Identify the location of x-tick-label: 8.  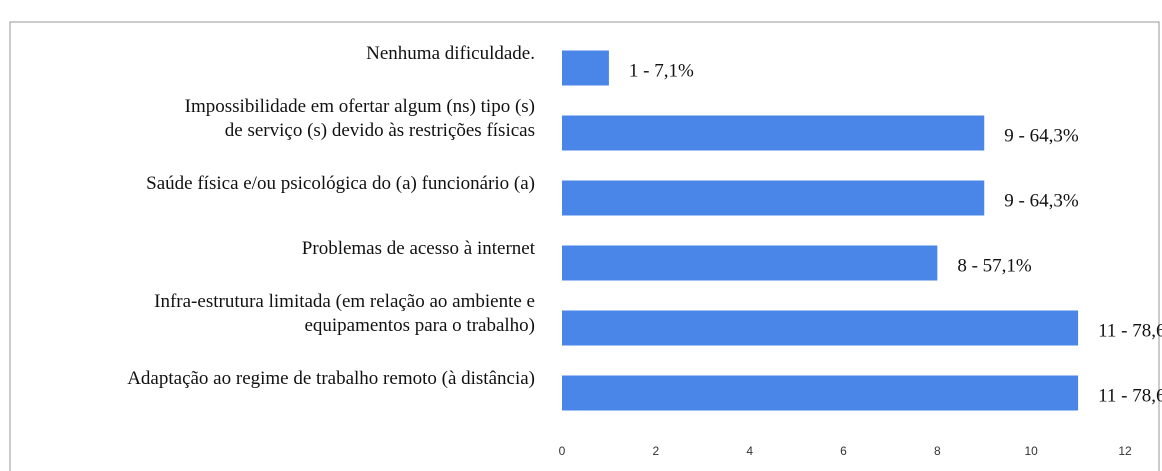
(937, 451).